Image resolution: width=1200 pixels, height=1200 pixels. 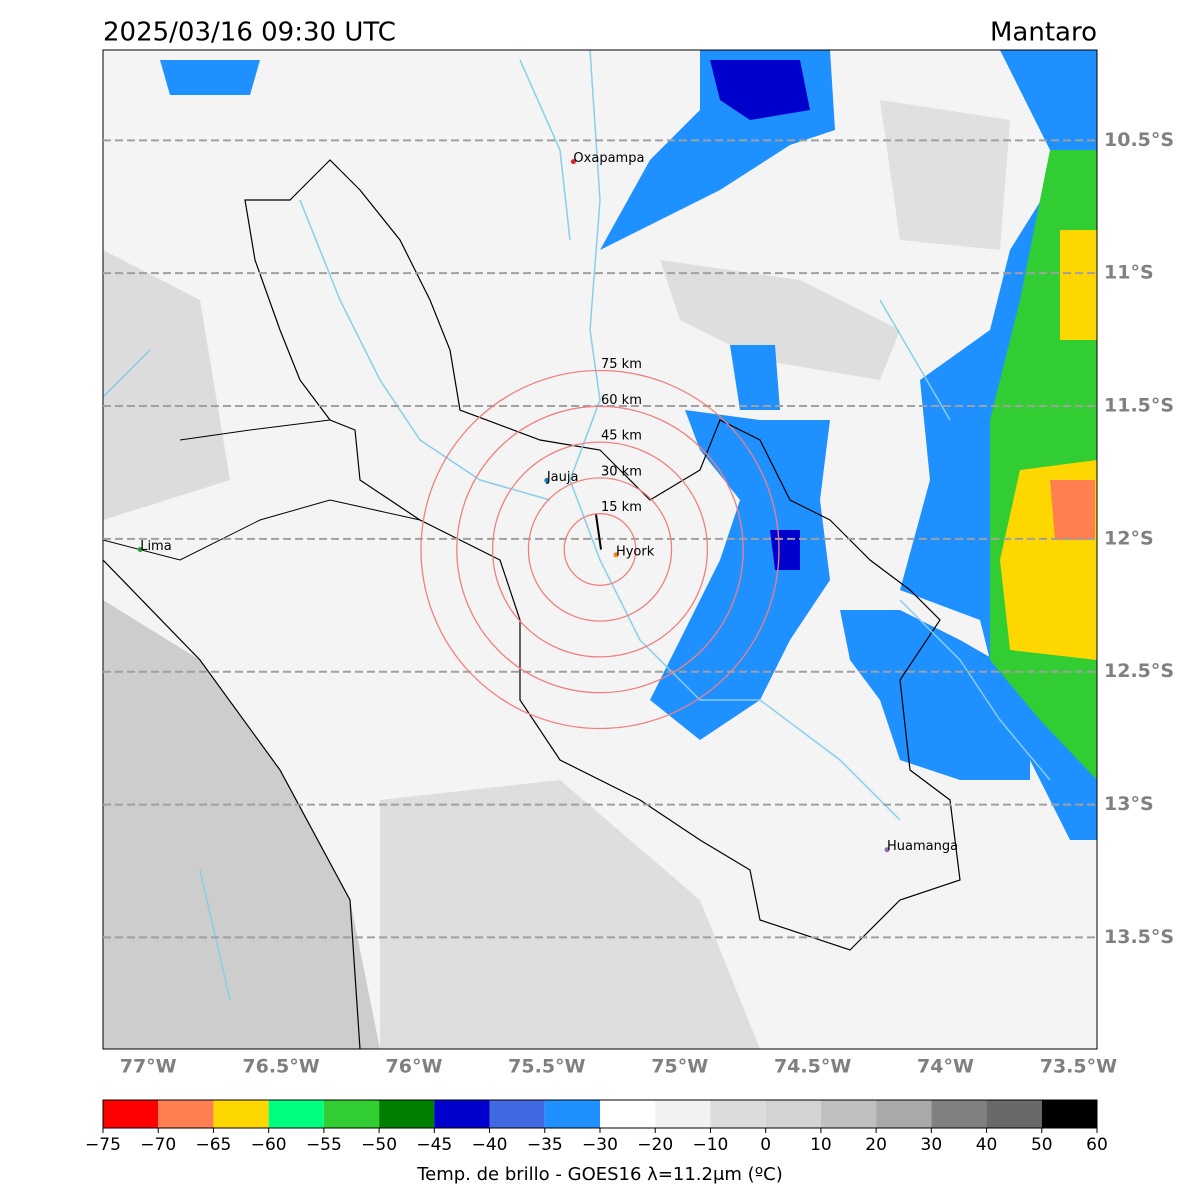 What do you see at coordinates (599, 1174) in the screenshot?
I see `colorbar-label: Temp. de brillo - GOES16 λ=11.2μm (ºC)` at bounding box center [599, 1174].